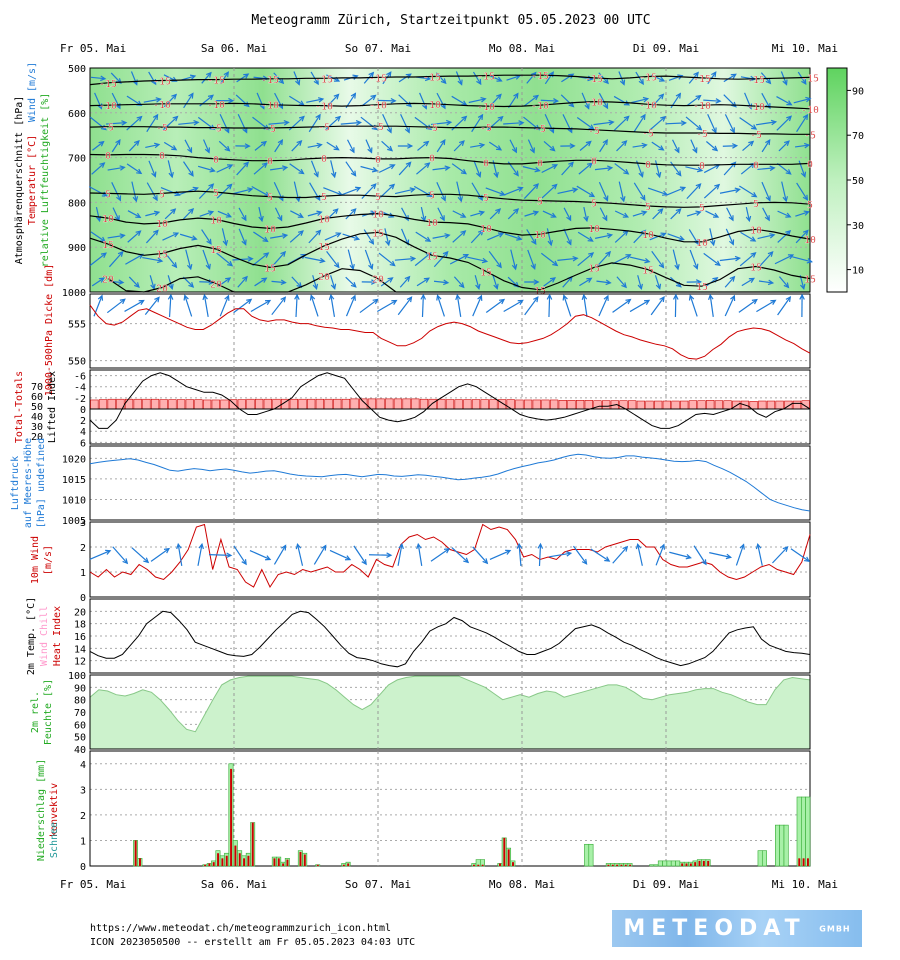  What do you see at coordinates (522, 48) in the screenshot?
I see `day-label-top: Mo 08. Mai` at bounding box center [522, 48].